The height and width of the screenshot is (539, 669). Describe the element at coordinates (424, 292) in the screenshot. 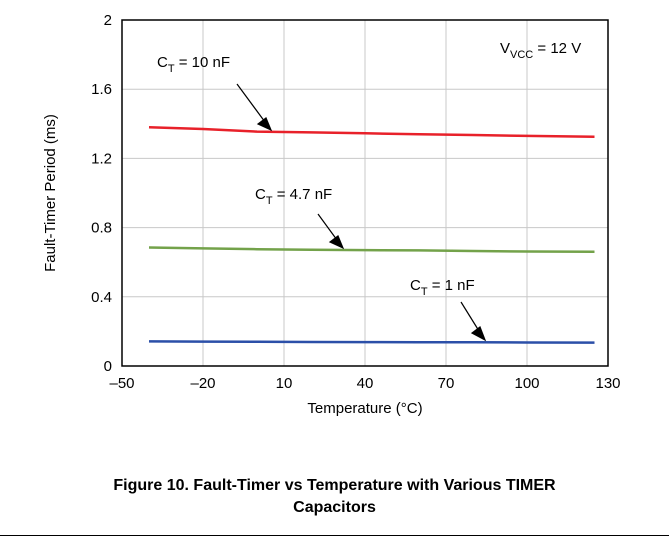

I see `annotation-ct-1nf-sub: T` at that location.